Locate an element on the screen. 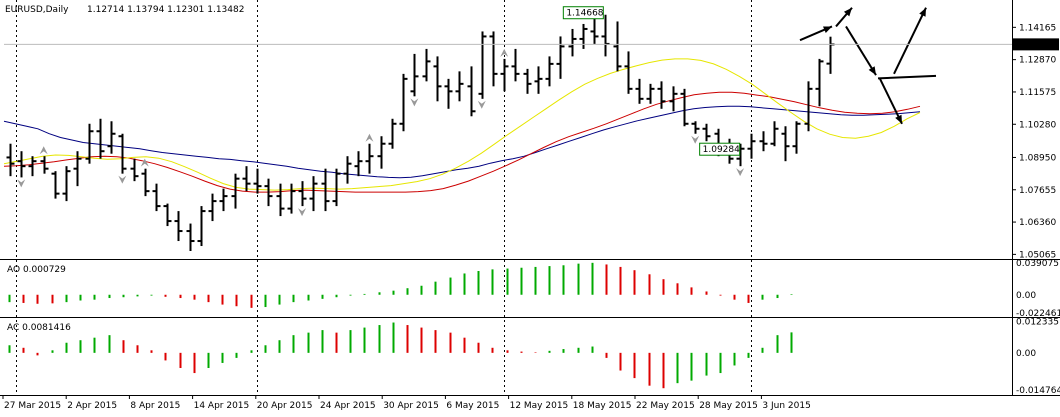 This screenshot has height=417, width=1060. annotation-text: 1.14668 is located at coordinates (584, 14).